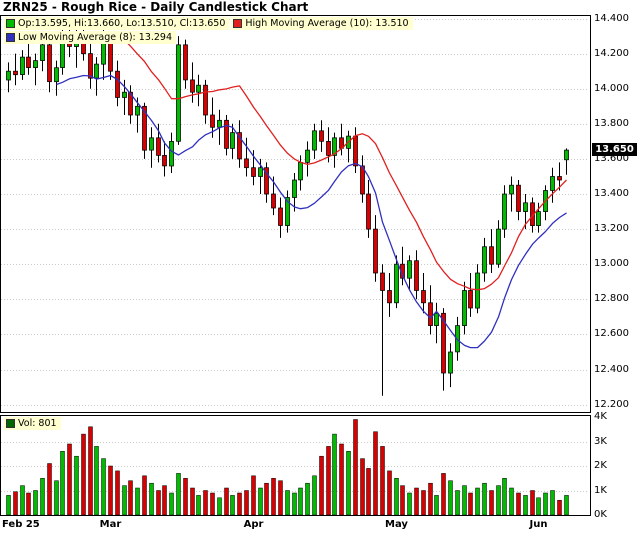 The image size is (640, 536). Describe the element at coordinates (611, 333) in the screenshot. I see `price-axis-label: 12.600` at that location.